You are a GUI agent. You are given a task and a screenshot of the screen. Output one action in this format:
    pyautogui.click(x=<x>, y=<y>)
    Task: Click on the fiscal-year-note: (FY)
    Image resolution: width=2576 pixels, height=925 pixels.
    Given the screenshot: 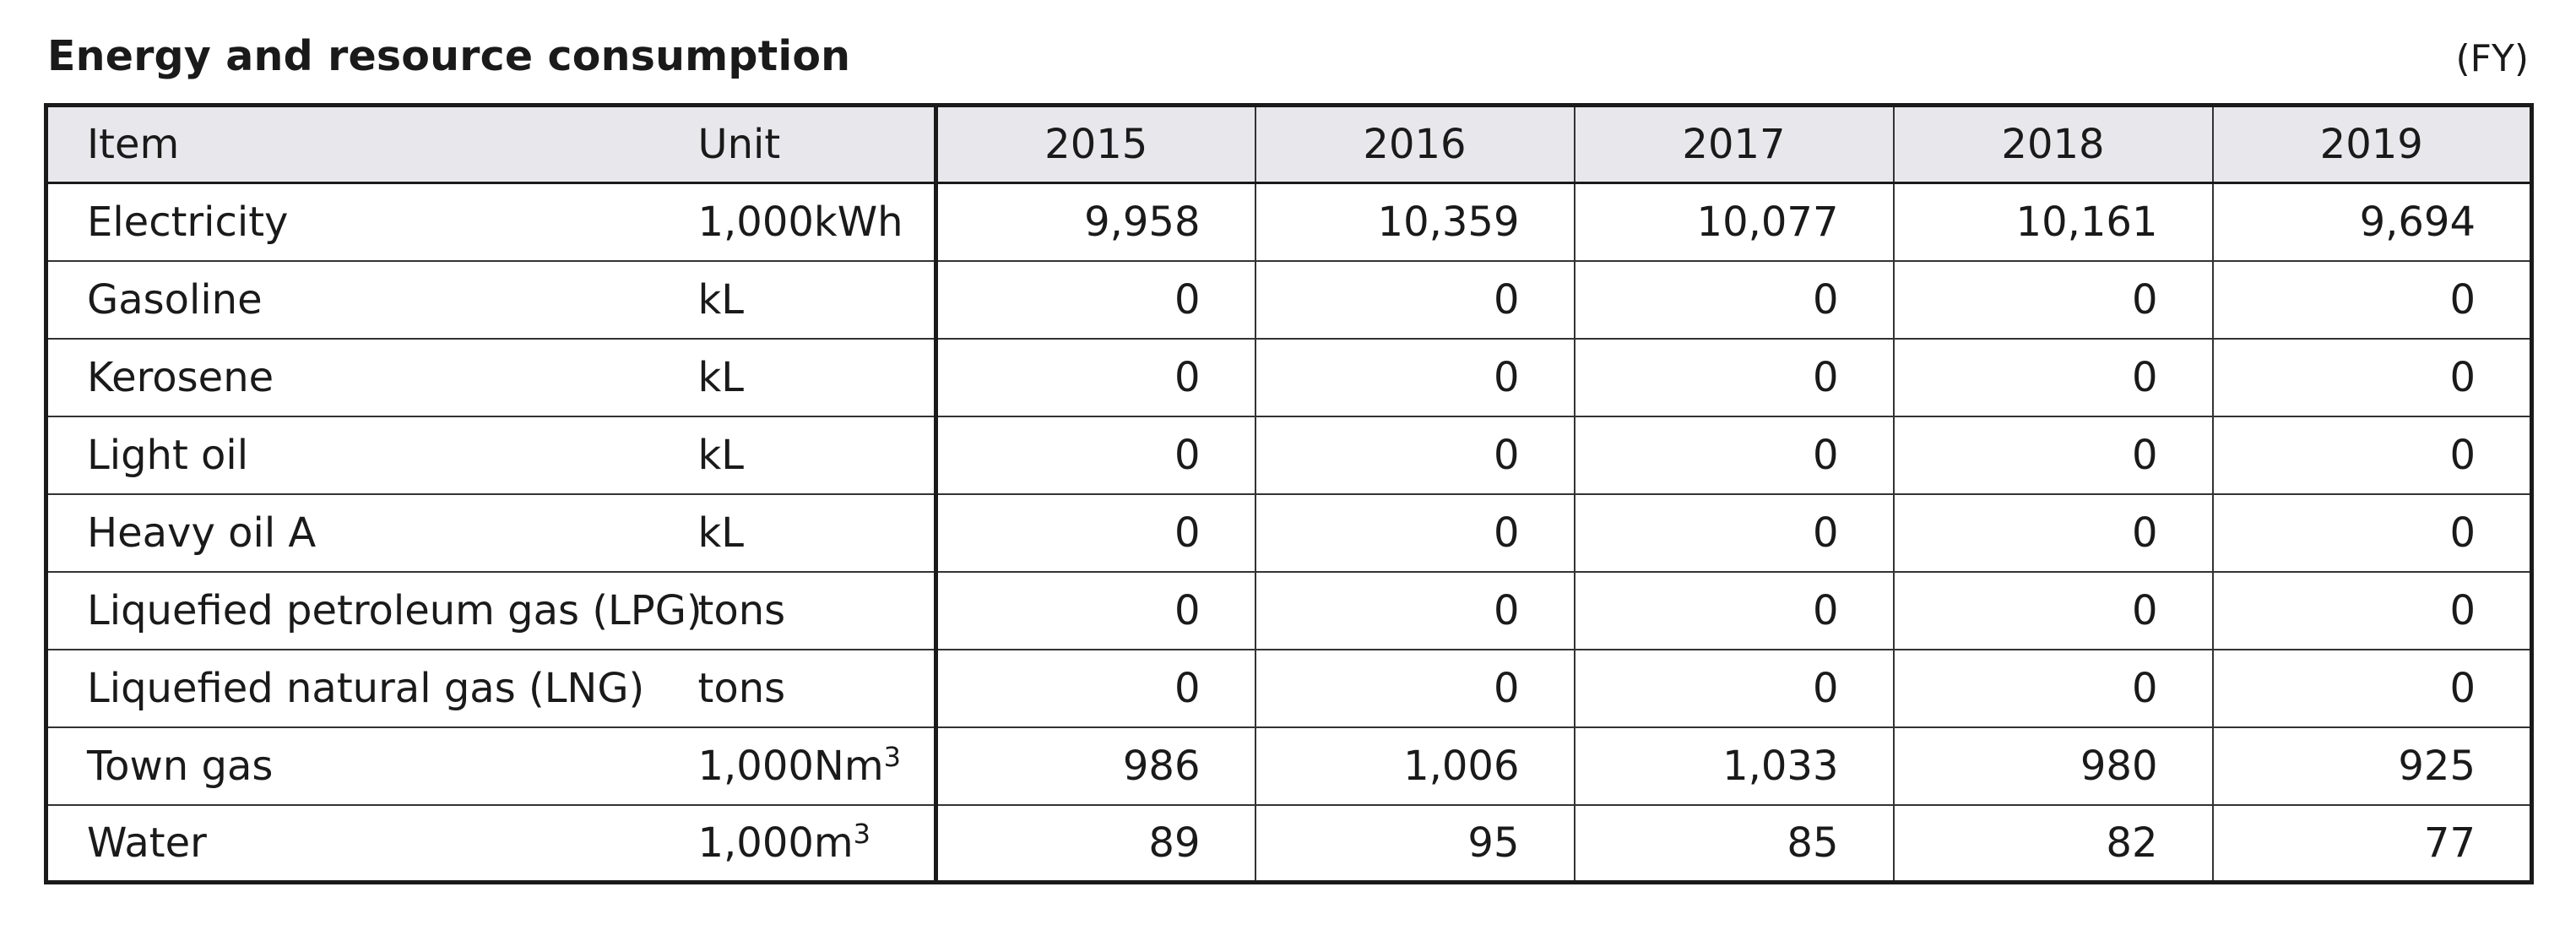 What is the action you would take?
    pyautogui.click(x=2492, y=58)
    